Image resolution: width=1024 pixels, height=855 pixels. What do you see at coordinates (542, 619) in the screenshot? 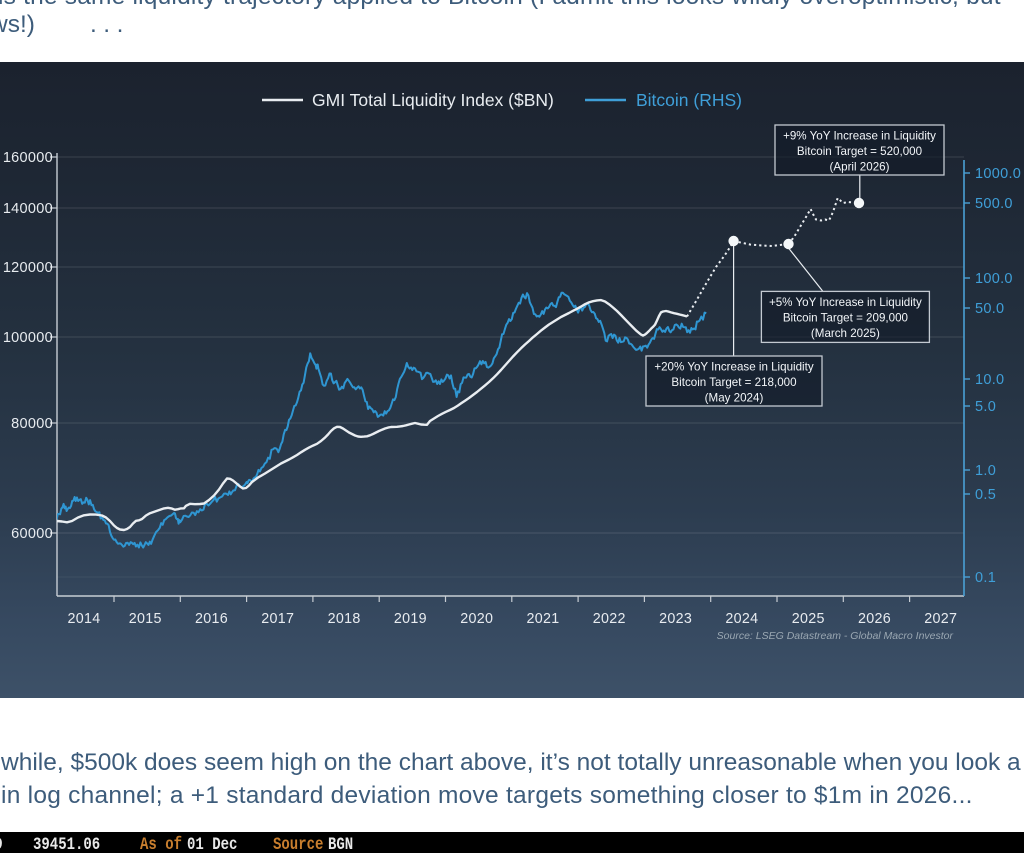
I see `svg-text: 2021` at bounding box center [542, 619].